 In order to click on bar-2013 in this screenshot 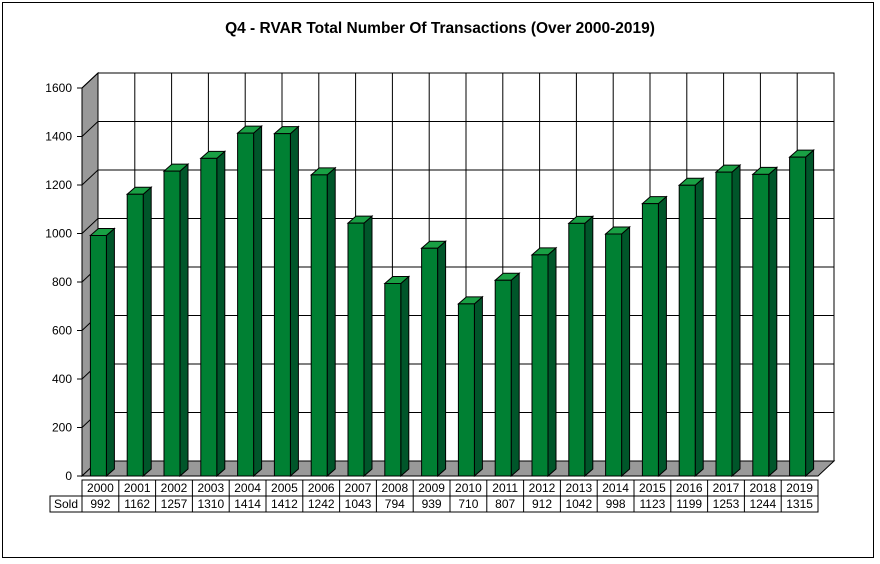, I will do `click(581, 346)`.